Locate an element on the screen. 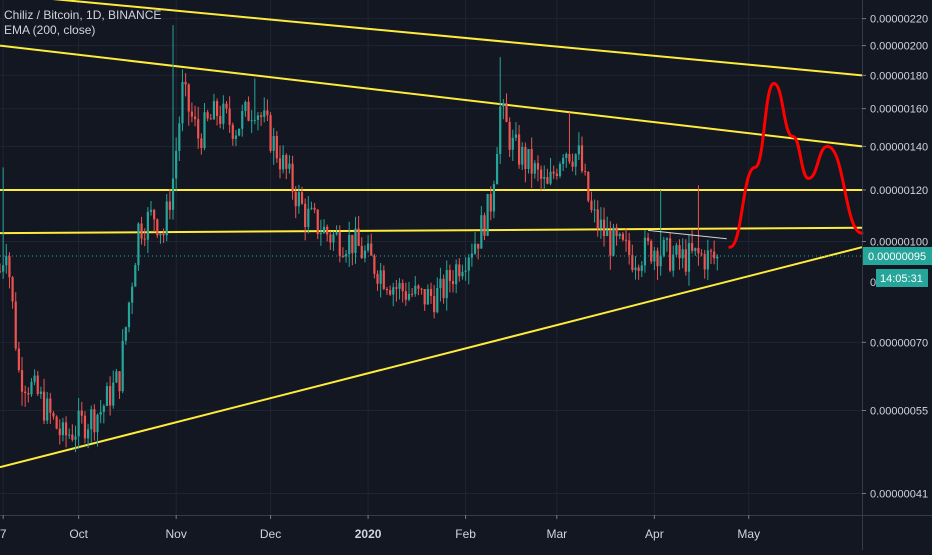 This screenshot has width=932, height=555. indicator-label: EMA (200, close) is located at coordinates (50, 30).